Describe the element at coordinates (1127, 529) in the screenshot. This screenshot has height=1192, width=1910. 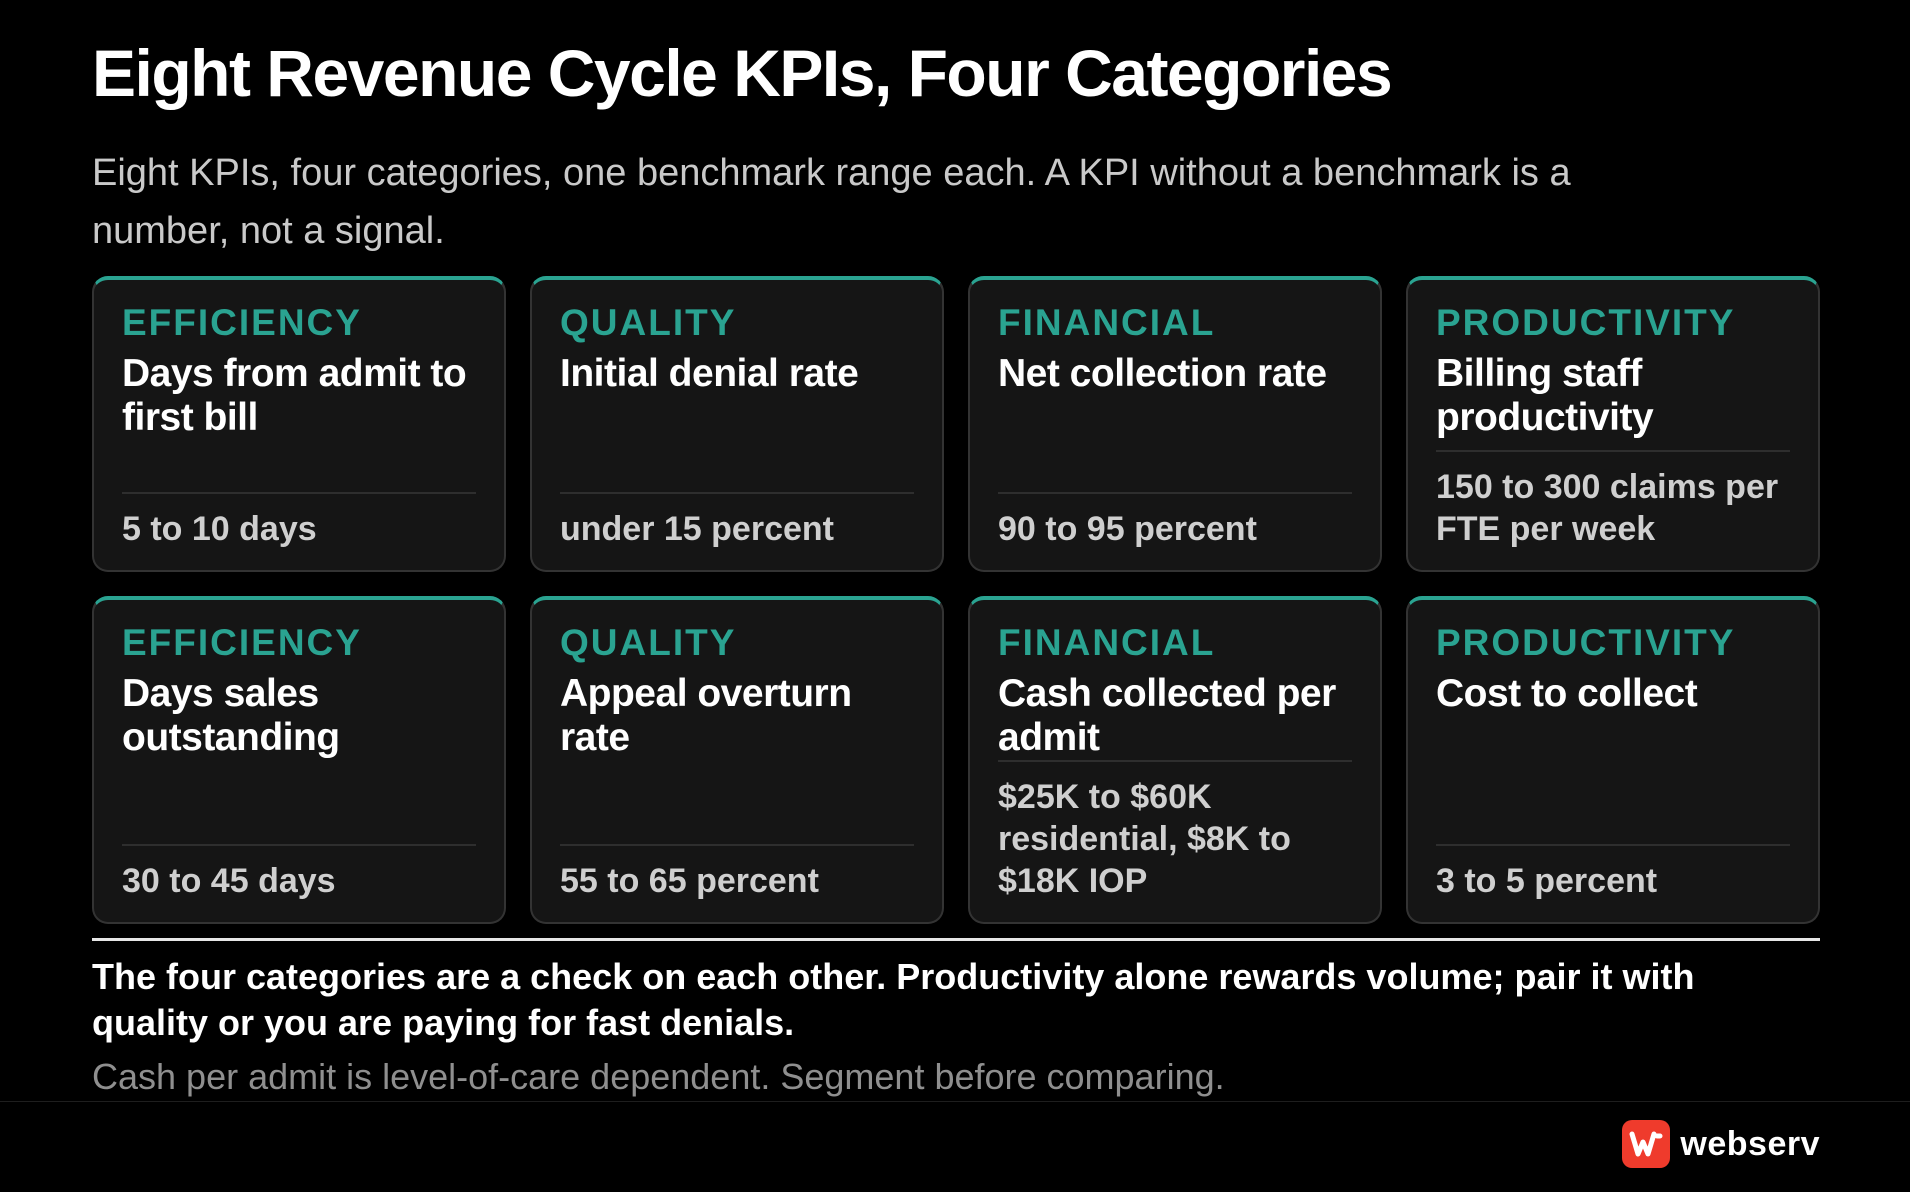
I see `kpi-benchmark: 90 to 95 percent` at that location.